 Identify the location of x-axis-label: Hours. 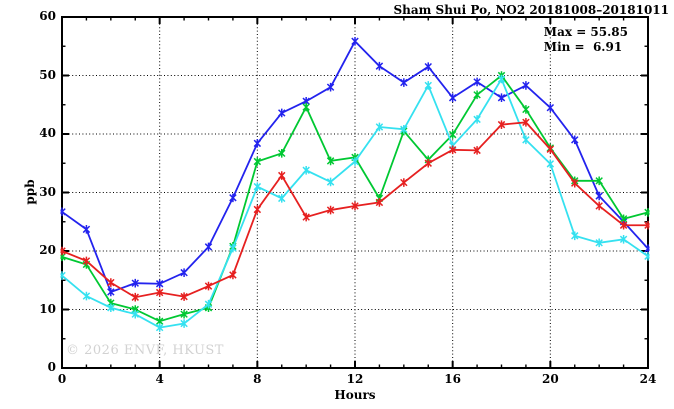
(355, 395).